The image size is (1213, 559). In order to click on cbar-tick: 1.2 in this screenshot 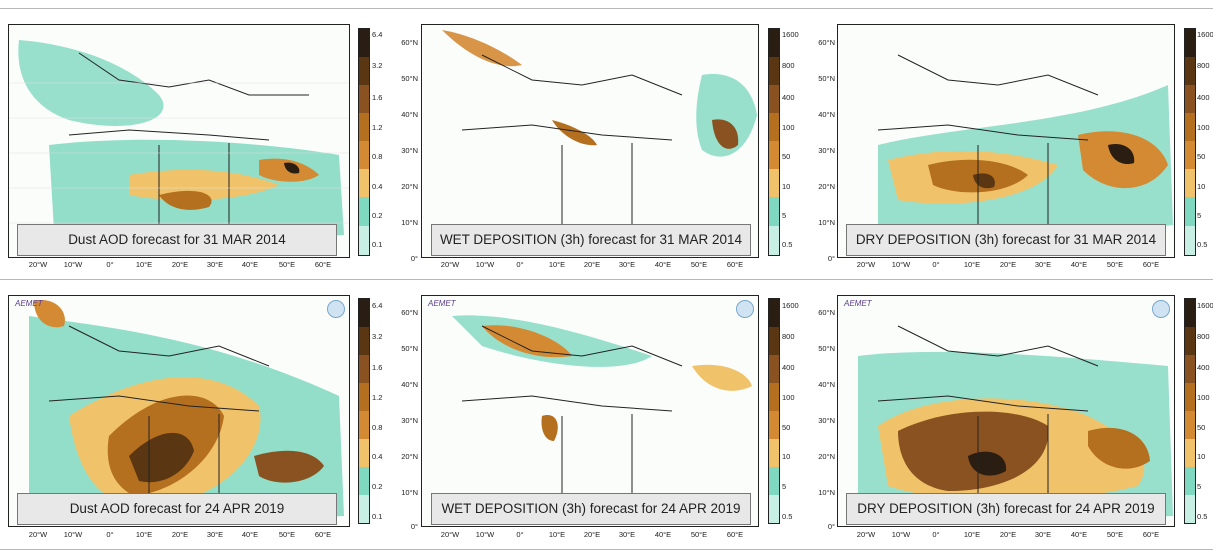, I will do `click(377, 397)`.